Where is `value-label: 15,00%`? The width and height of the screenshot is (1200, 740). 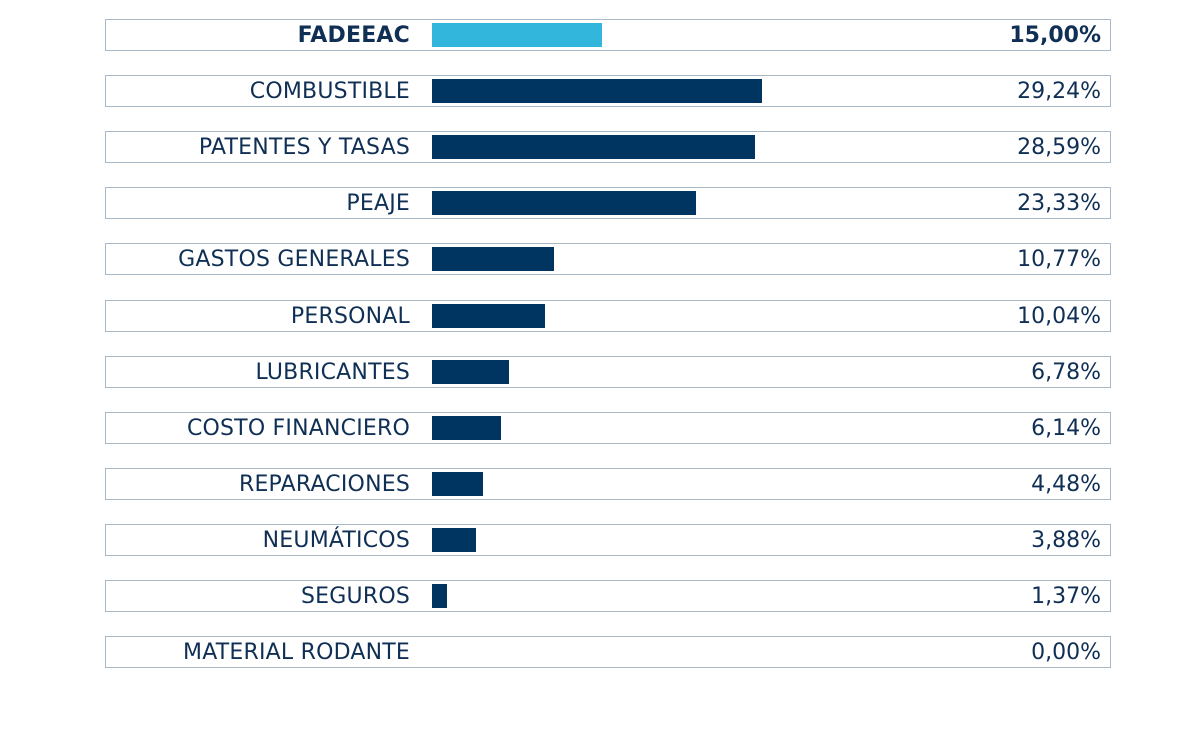
value-label: 15,00% is located at coordinates (1055, 35).